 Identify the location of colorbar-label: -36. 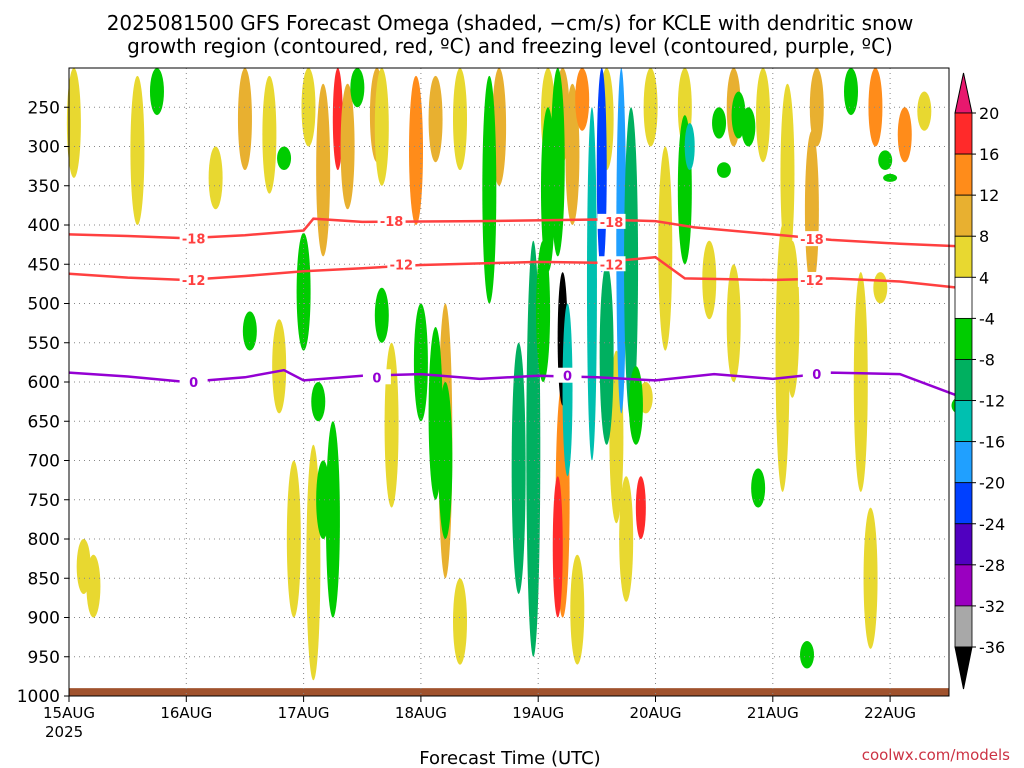
(992, 647).